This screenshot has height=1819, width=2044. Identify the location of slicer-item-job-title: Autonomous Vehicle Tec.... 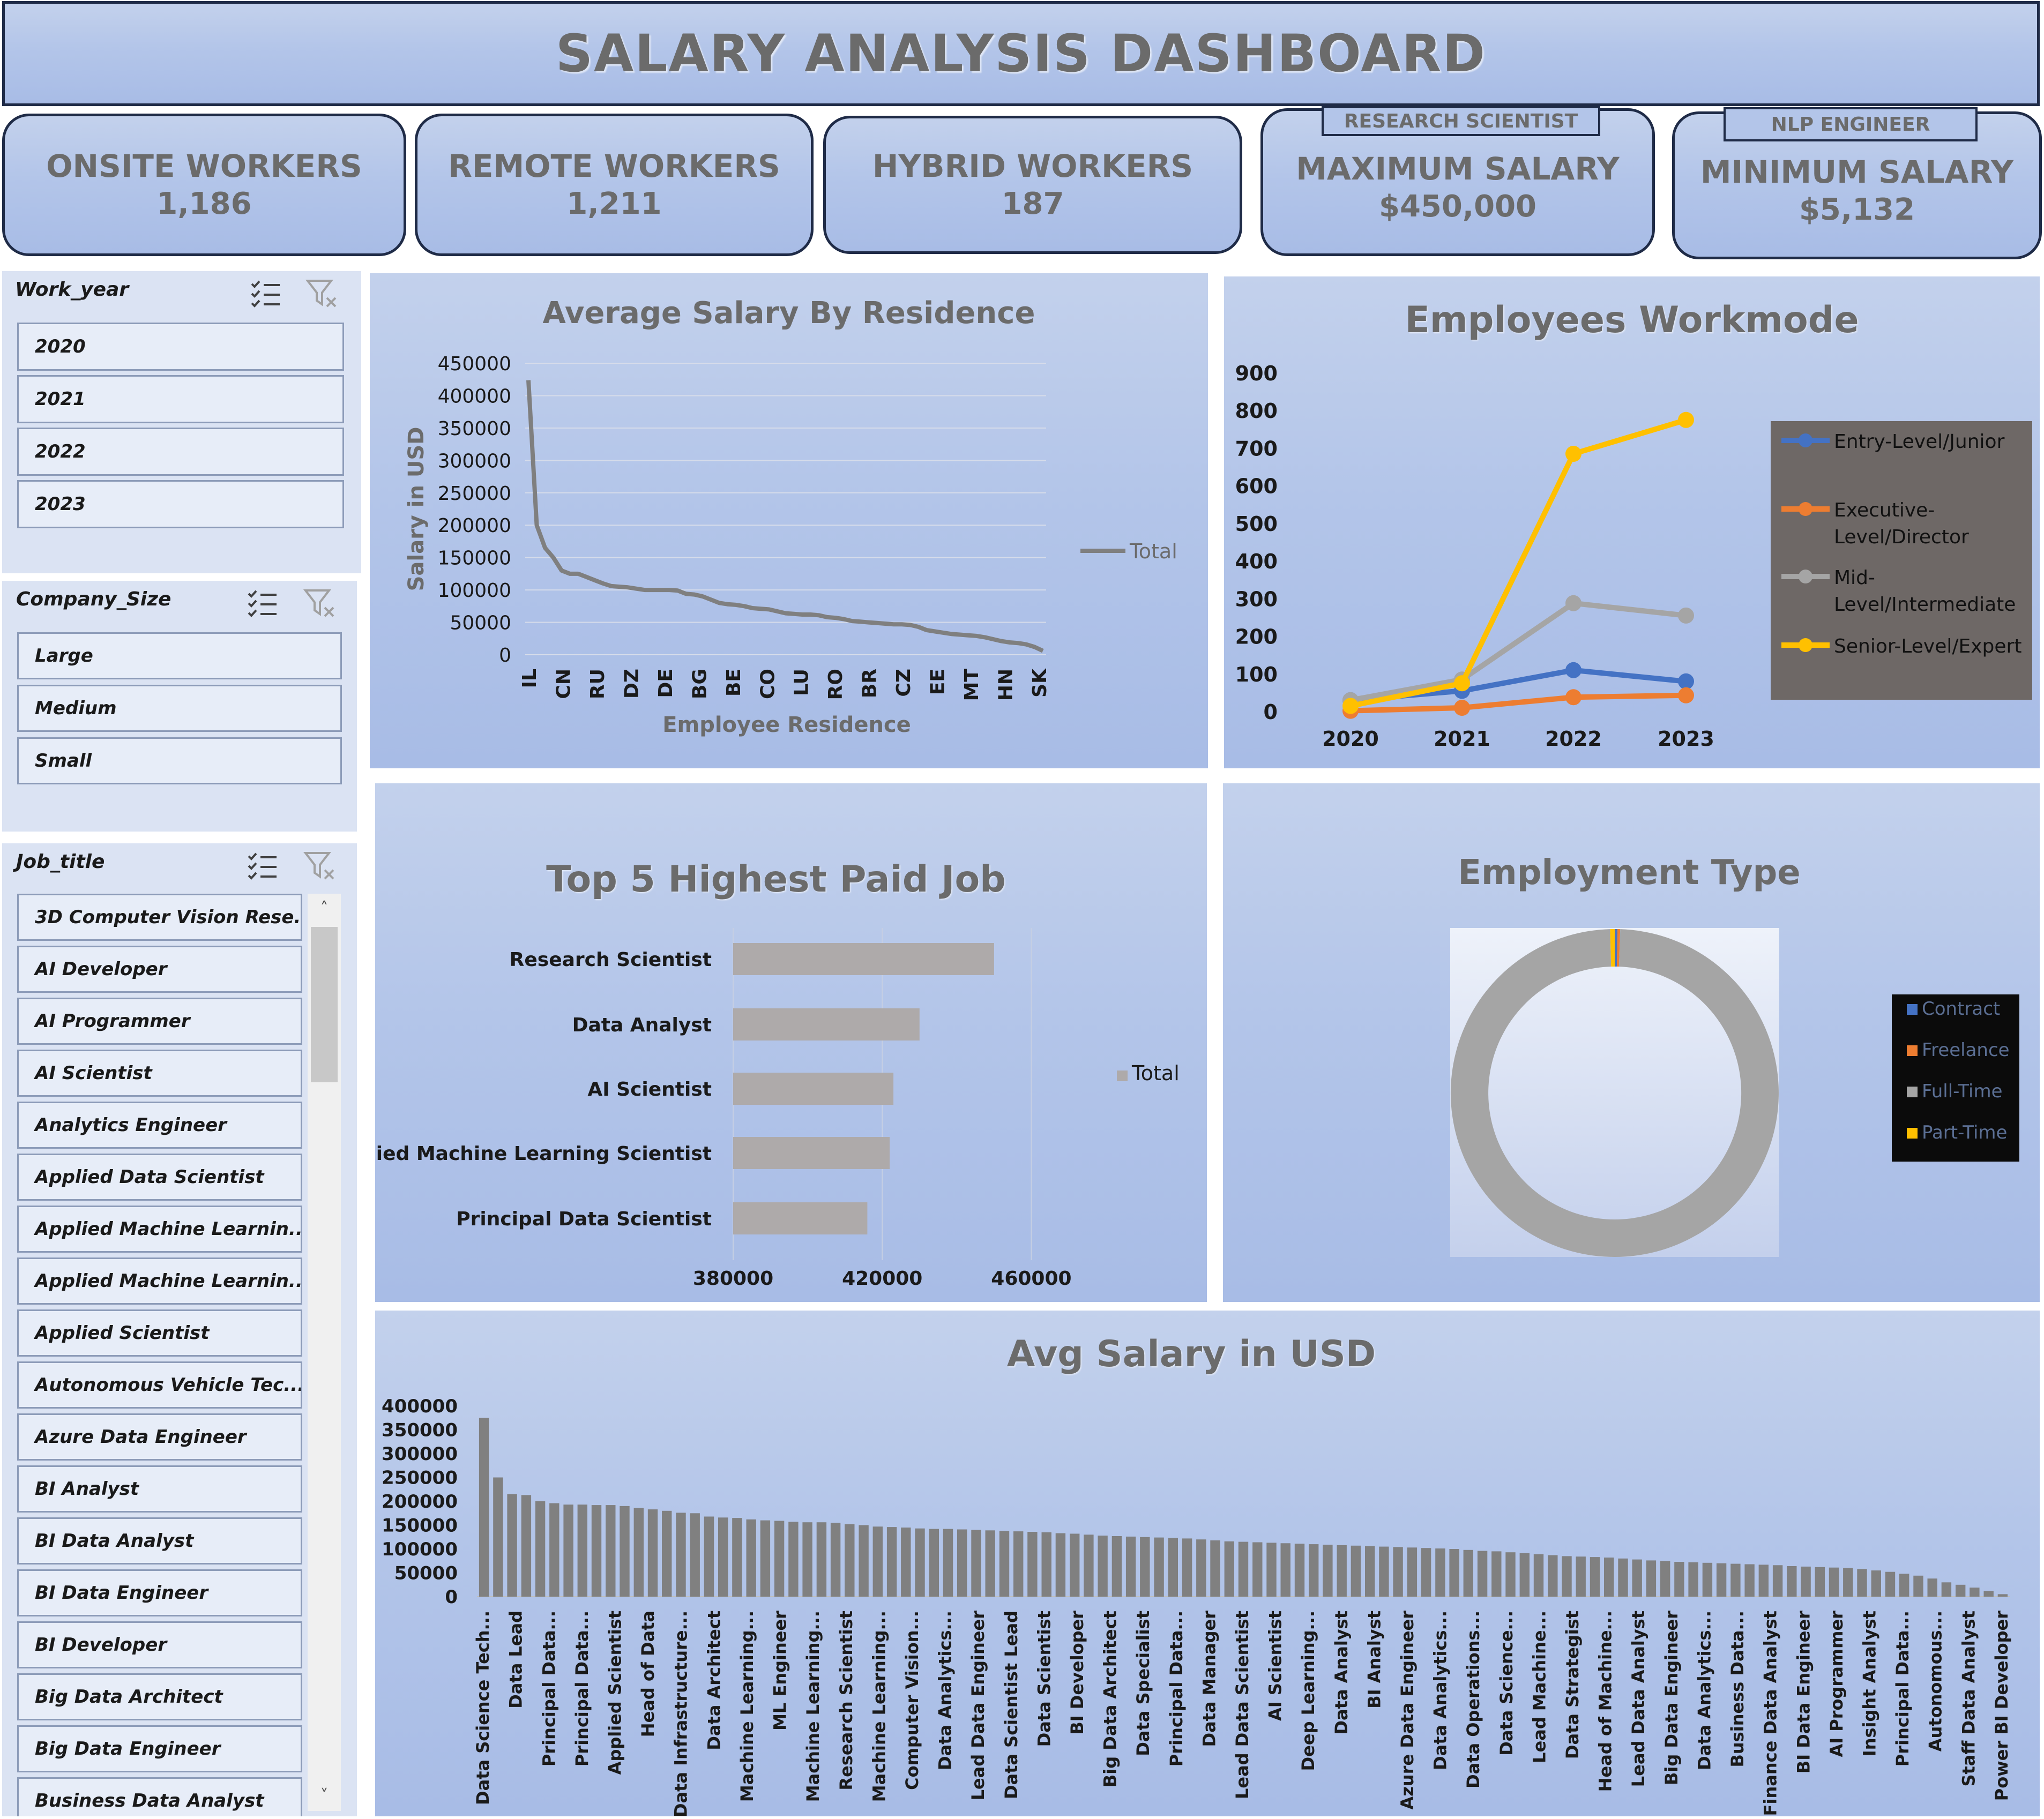
(159, 1385).